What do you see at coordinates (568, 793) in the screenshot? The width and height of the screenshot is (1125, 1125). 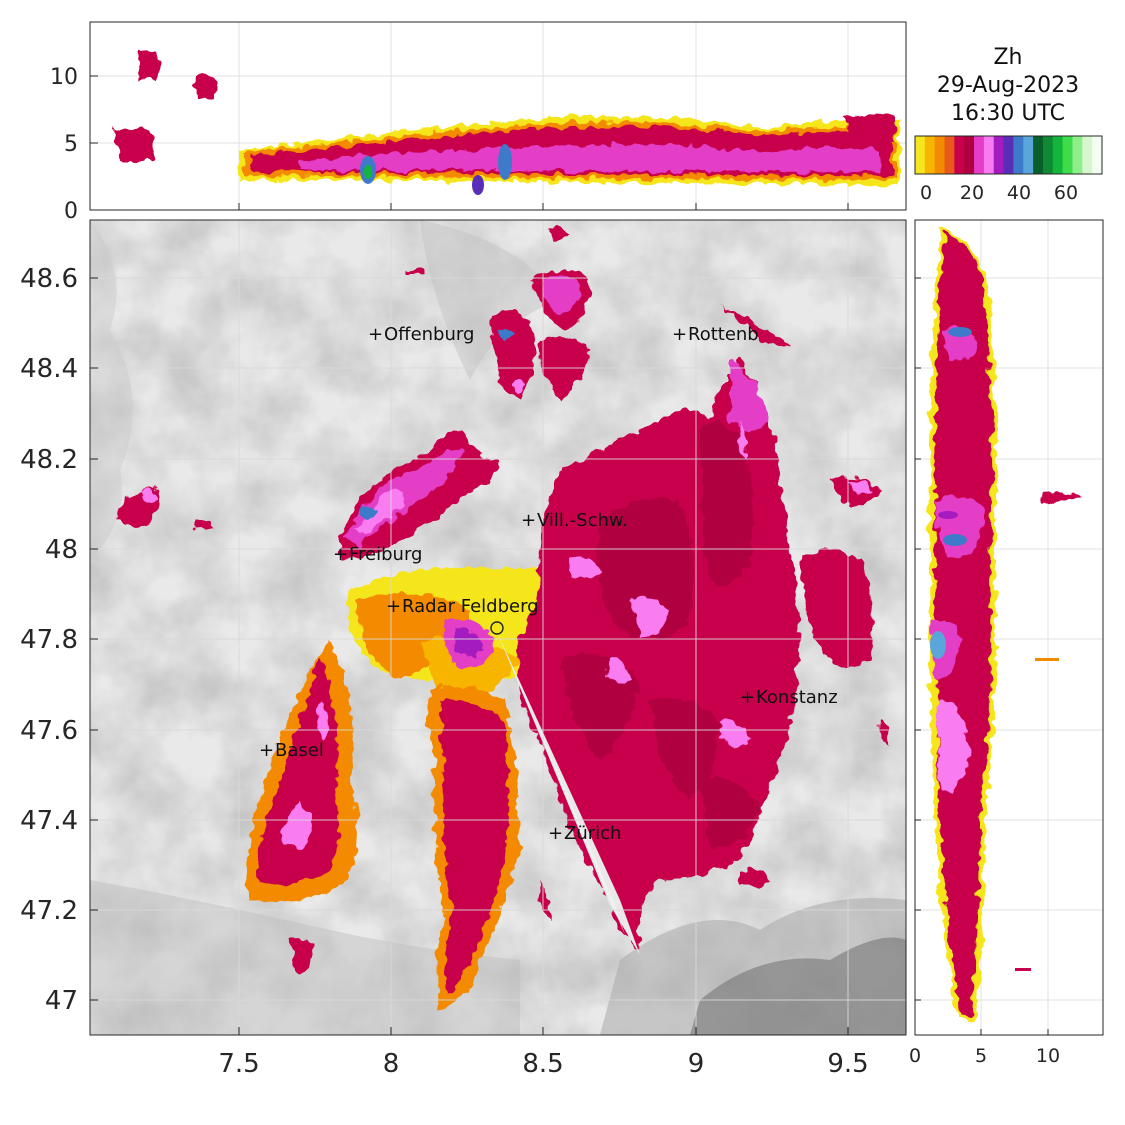 I see `beam-blockage` at bounding box center [568, 793].